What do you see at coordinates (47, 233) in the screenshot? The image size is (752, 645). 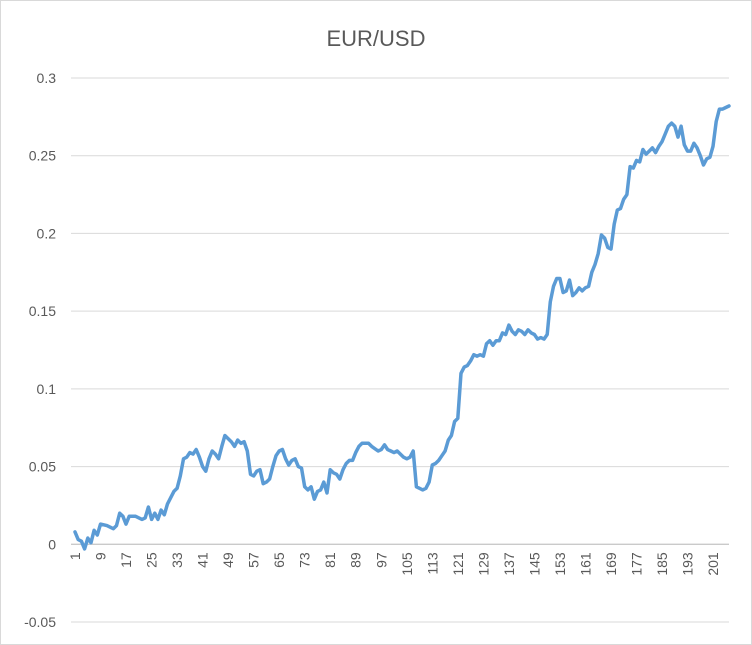 I see `y-tick-label: 0.2` at bounding box center [47, 233].